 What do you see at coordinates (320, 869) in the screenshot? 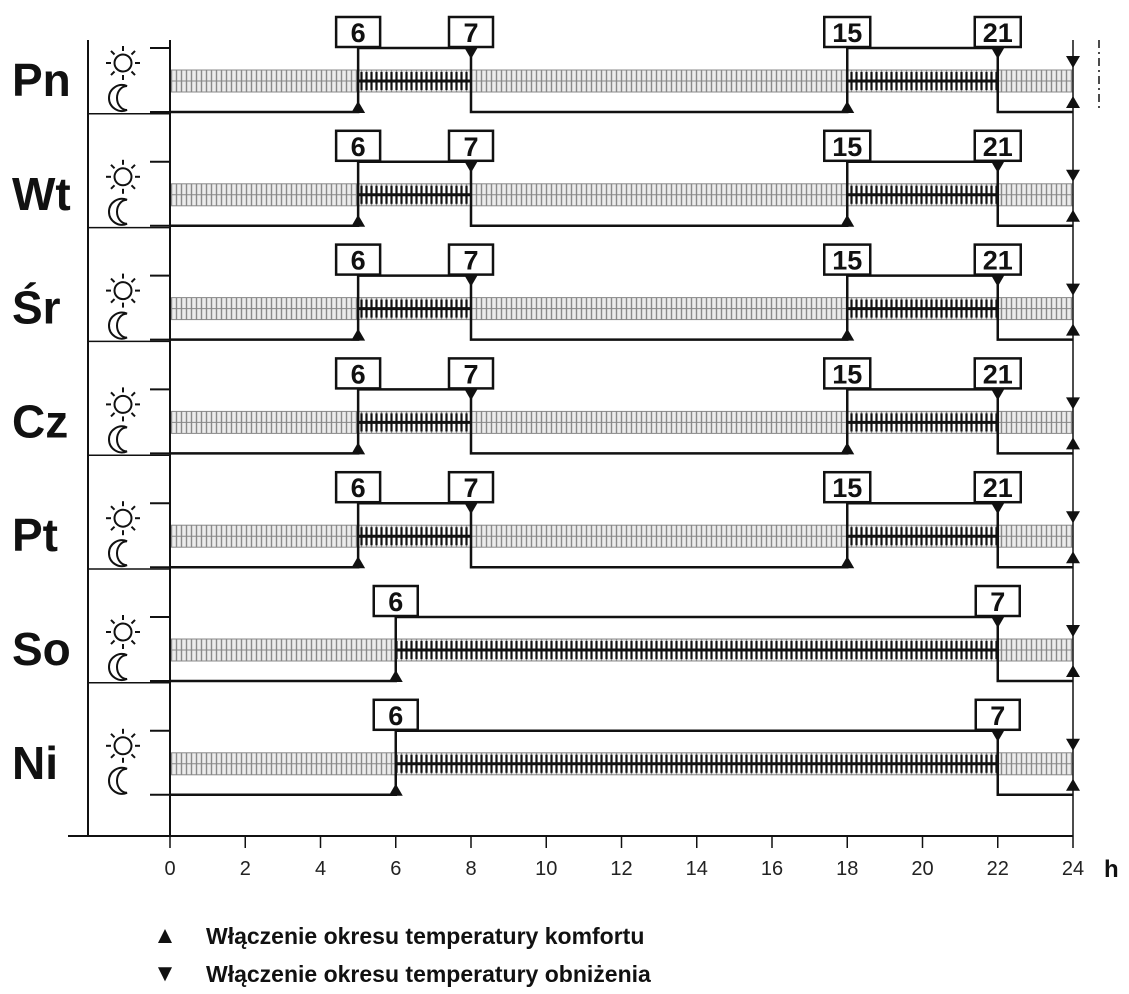
I see `x-tick-label: 4` at bounding box center [320, 869].